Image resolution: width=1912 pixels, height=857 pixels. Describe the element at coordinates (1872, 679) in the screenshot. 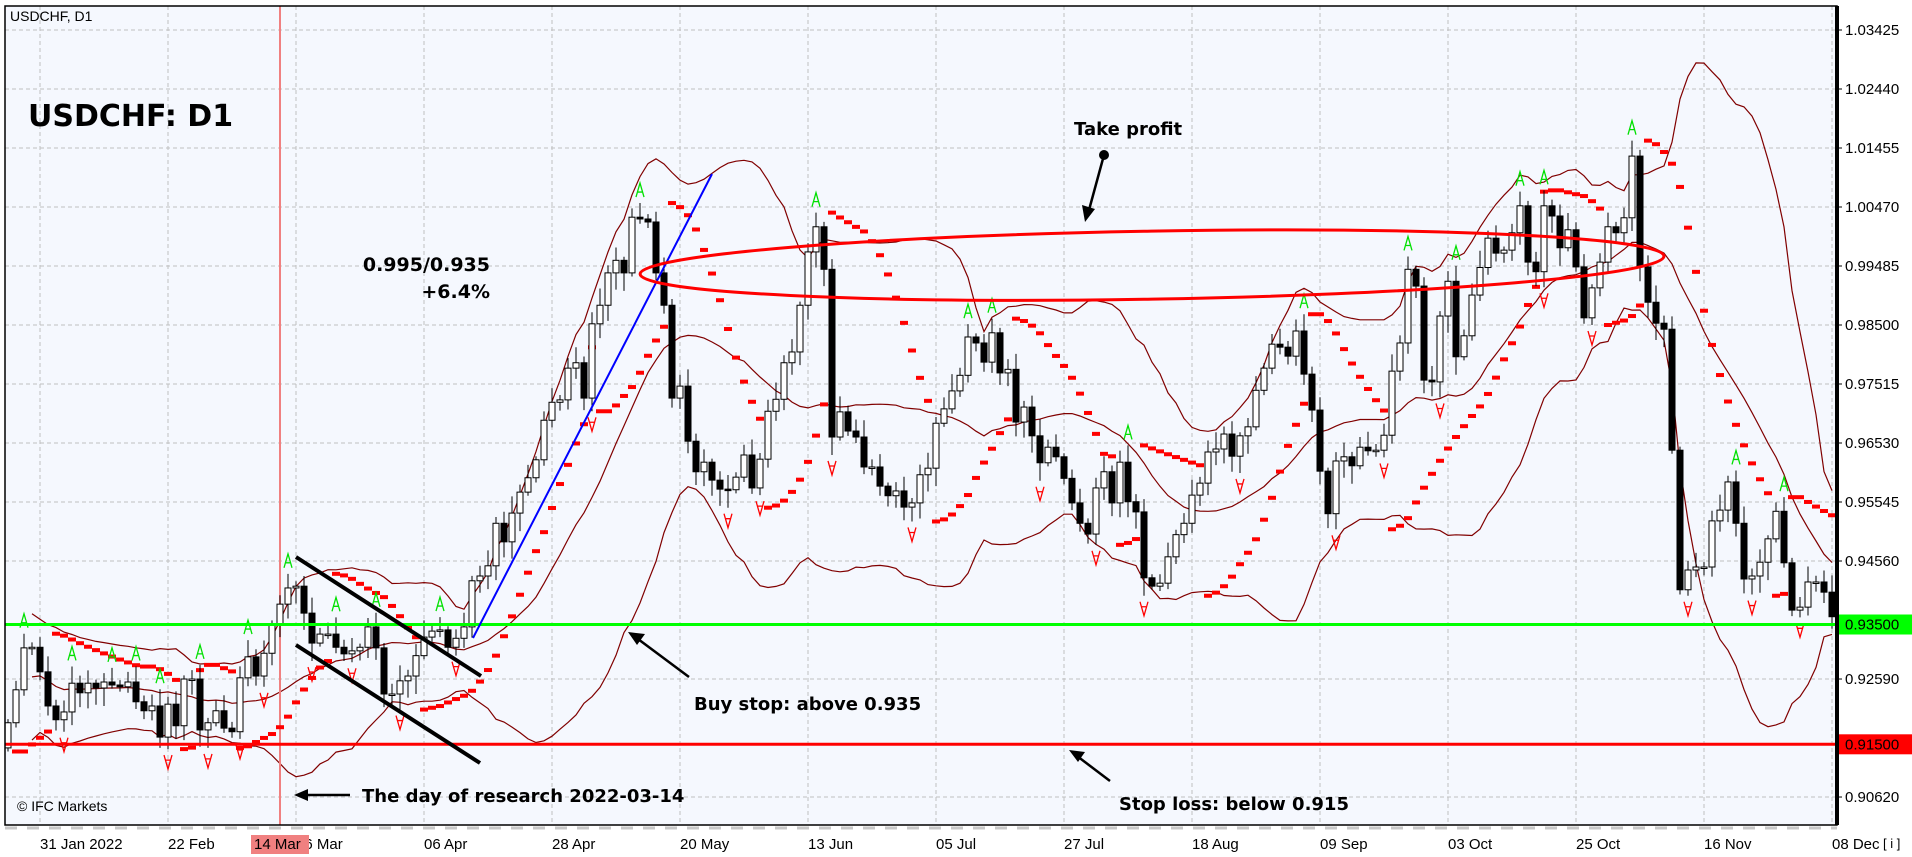

I see `price-tick-label: 0.92590` at that location.